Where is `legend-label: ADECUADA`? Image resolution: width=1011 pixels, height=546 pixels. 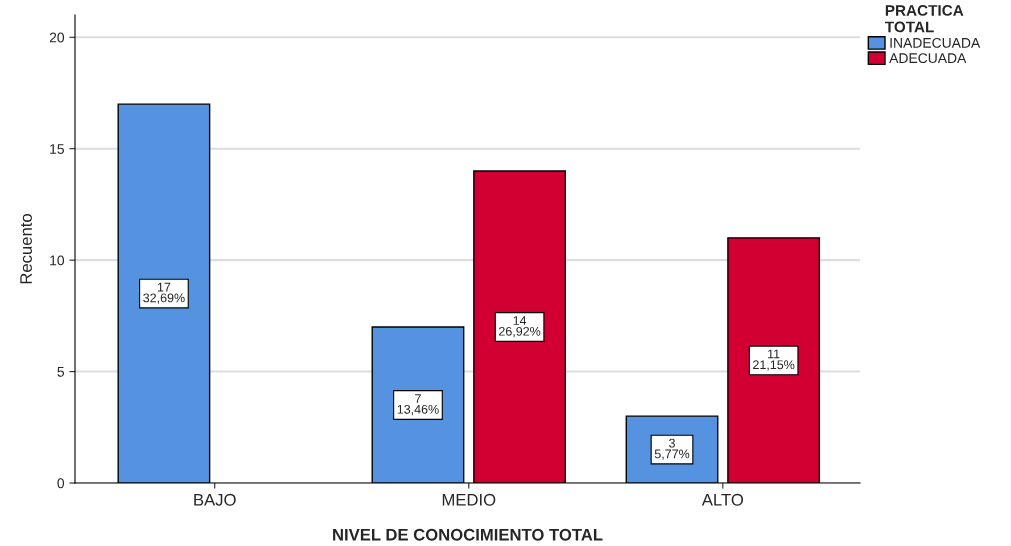
legend-label: ADECUADA is located at coordinates (928, 58).